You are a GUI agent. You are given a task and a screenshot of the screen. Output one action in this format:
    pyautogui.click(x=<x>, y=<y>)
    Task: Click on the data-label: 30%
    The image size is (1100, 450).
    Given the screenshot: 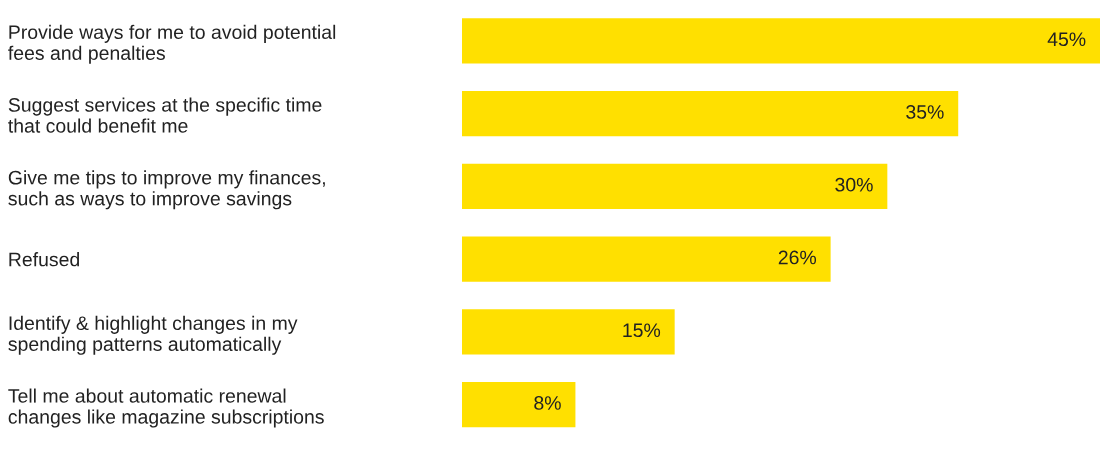 What is the action you would take?
    pyautogui.click(x=854, y=184)
    